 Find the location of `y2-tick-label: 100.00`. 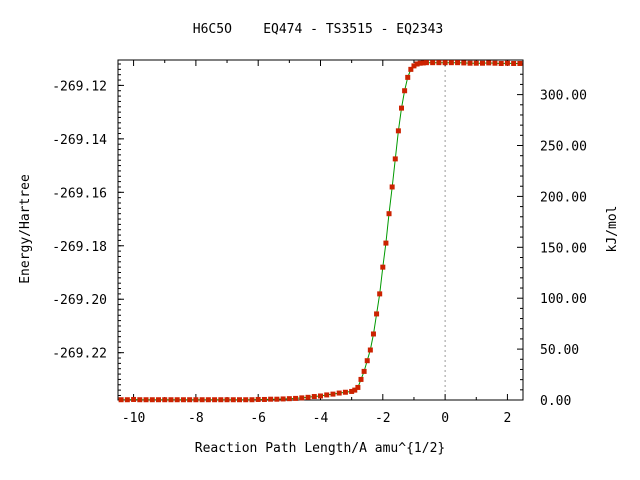

y2-tick-label: 100.00 is located at coordinates (563, 299).